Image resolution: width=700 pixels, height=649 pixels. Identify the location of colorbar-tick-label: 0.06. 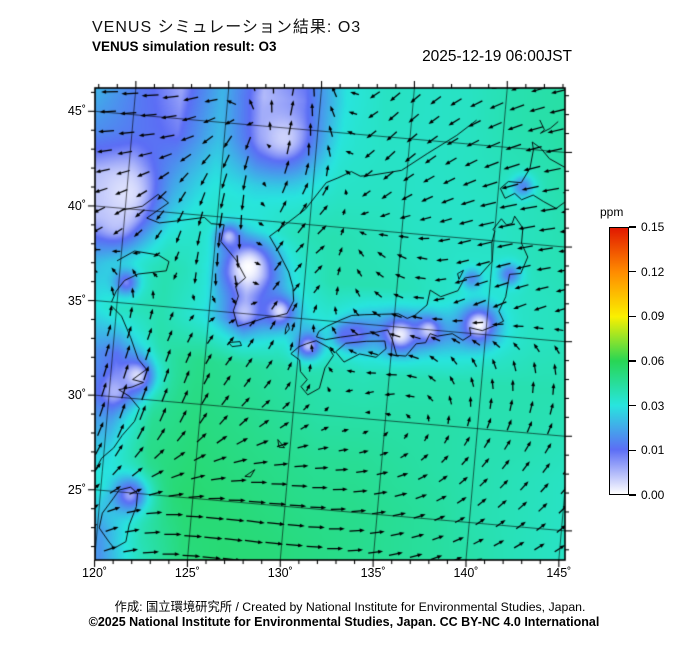
(653, 361).